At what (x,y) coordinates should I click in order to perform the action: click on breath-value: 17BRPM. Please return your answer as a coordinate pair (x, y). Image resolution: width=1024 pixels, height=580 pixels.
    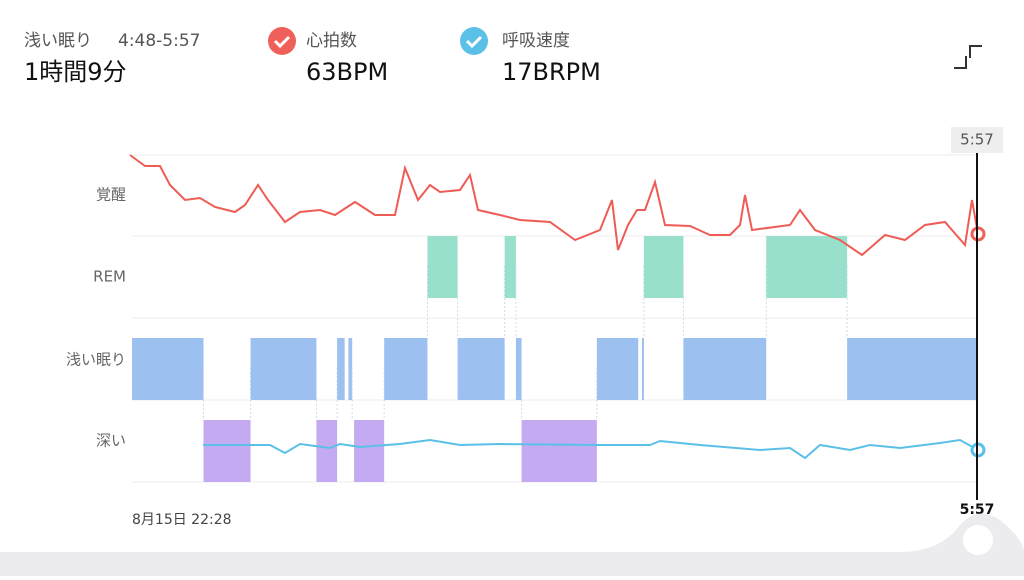
    Looking at the image, I should click on (551, 72).